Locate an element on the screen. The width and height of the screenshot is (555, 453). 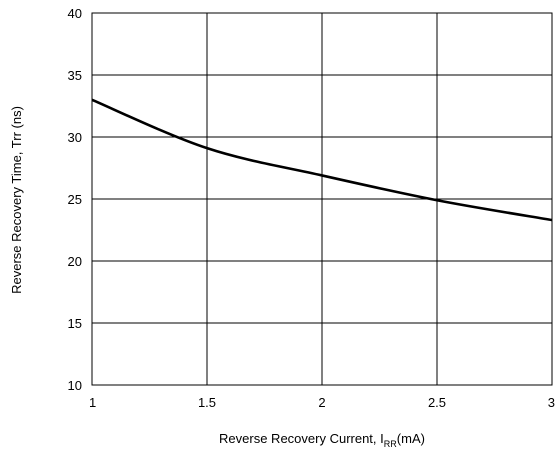
y-tick-label: 20 is located at coordinates (75, 261).